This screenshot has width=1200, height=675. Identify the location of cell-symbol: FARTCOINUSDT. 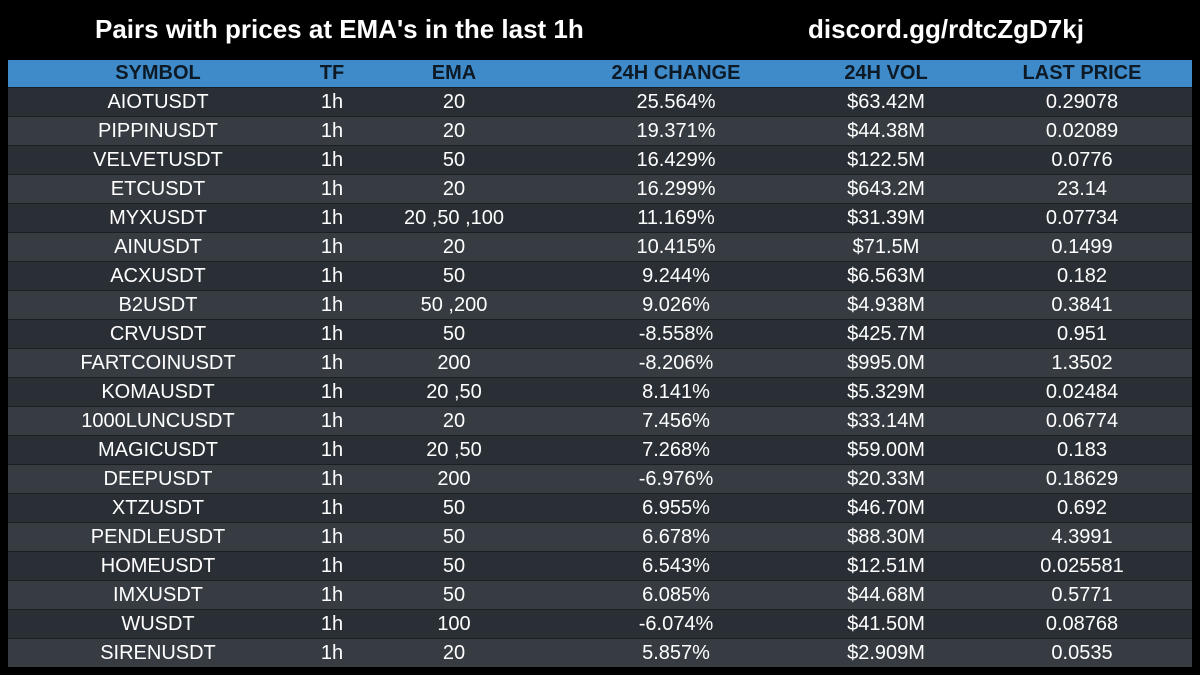
(158, 362).